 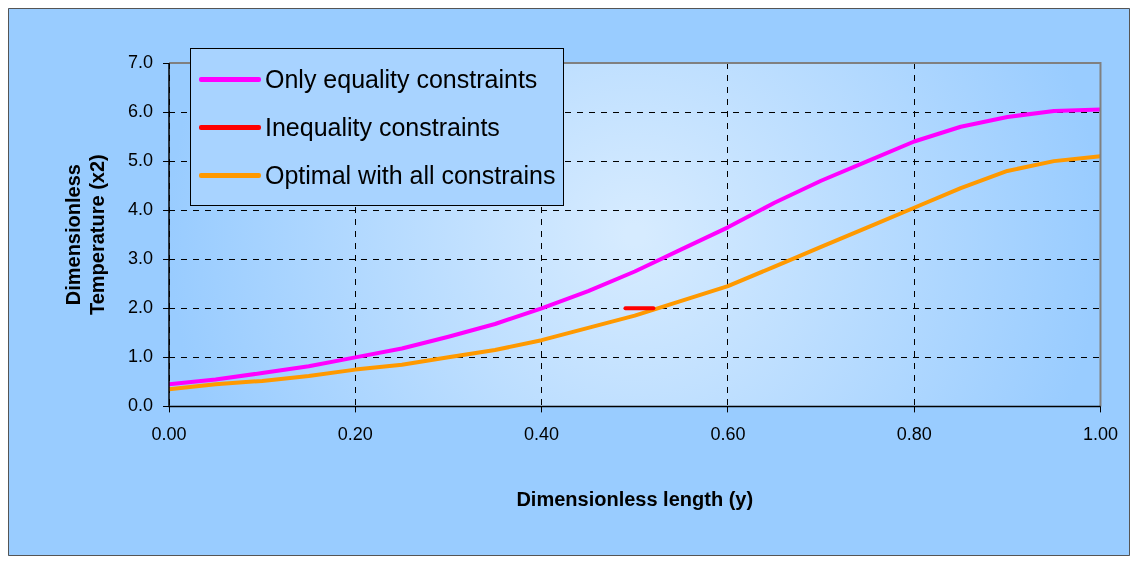 What do you see at coordinates (382, 127) in the screenshot?
I see `legend-label: Inequality constraints` at bounding box center [382, 127].